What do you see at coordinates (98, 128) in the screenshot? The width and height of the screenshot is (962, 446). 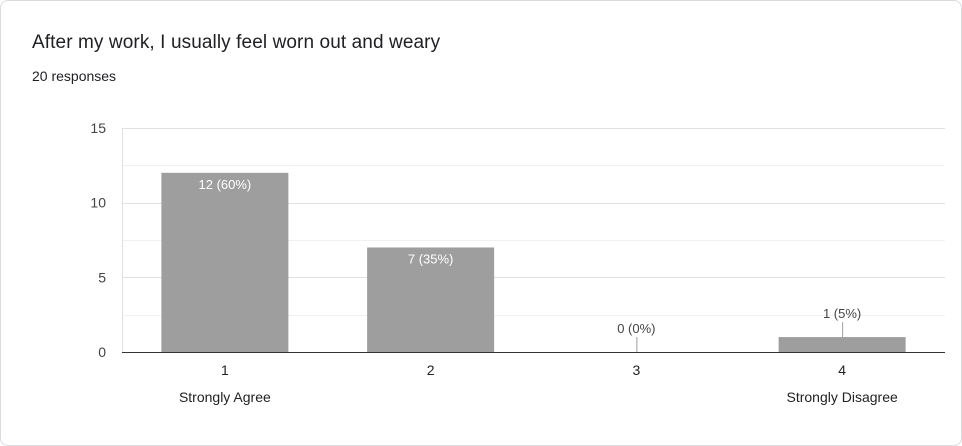 I see `y-tick-label: 15` at bounding box center [98, 128].